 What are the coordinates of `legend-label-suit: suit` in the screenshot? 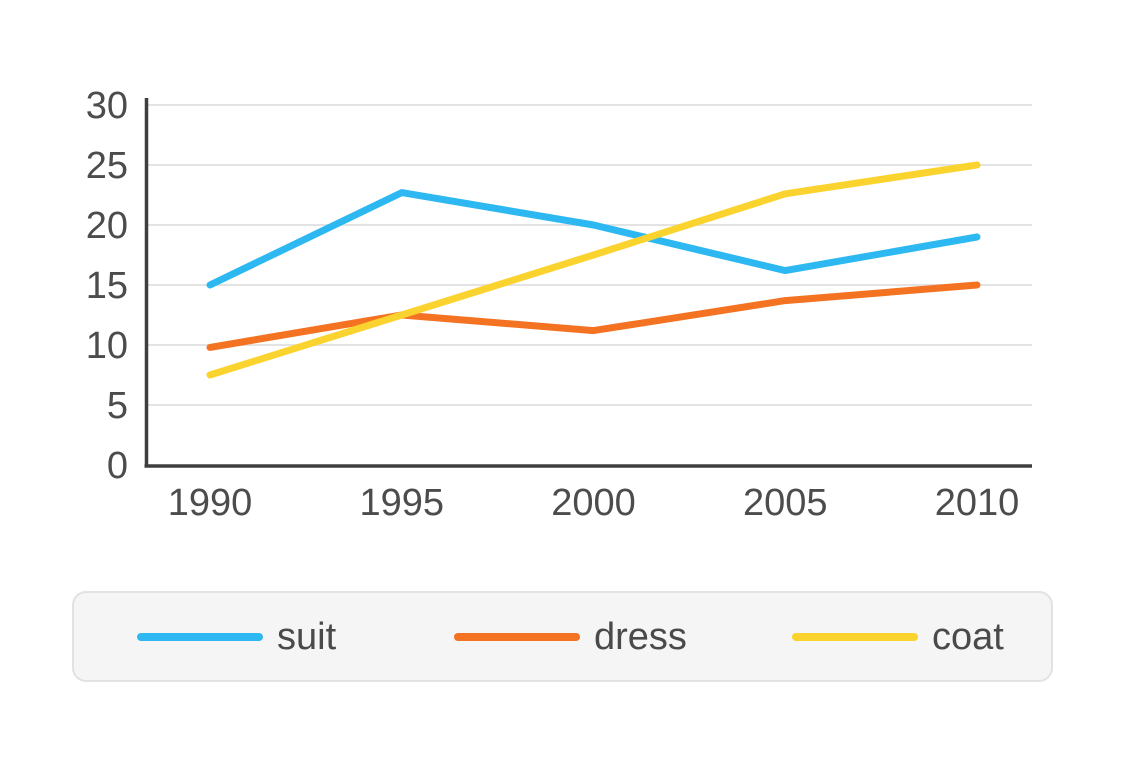 It's located at (307, 636).